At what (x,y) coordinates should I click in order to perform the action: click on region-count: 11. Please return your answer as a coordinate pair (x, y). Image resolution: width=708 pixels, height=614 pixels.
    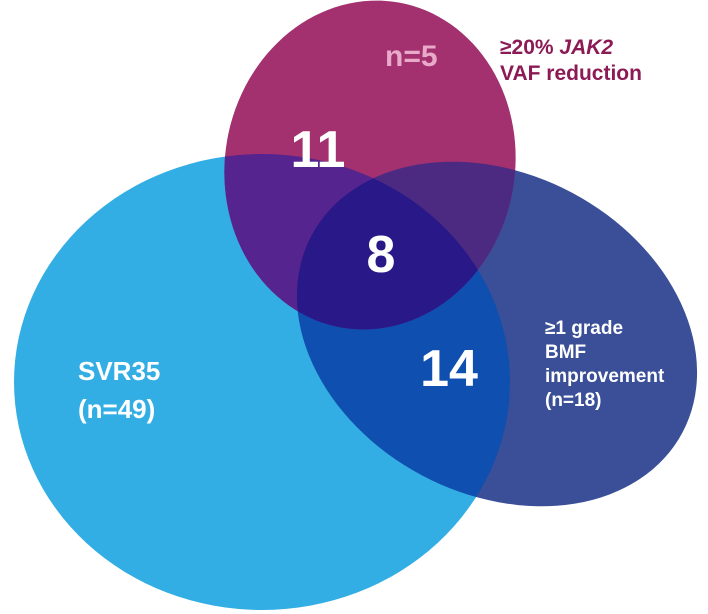
    Looking at the image, I should click on (318, 150).